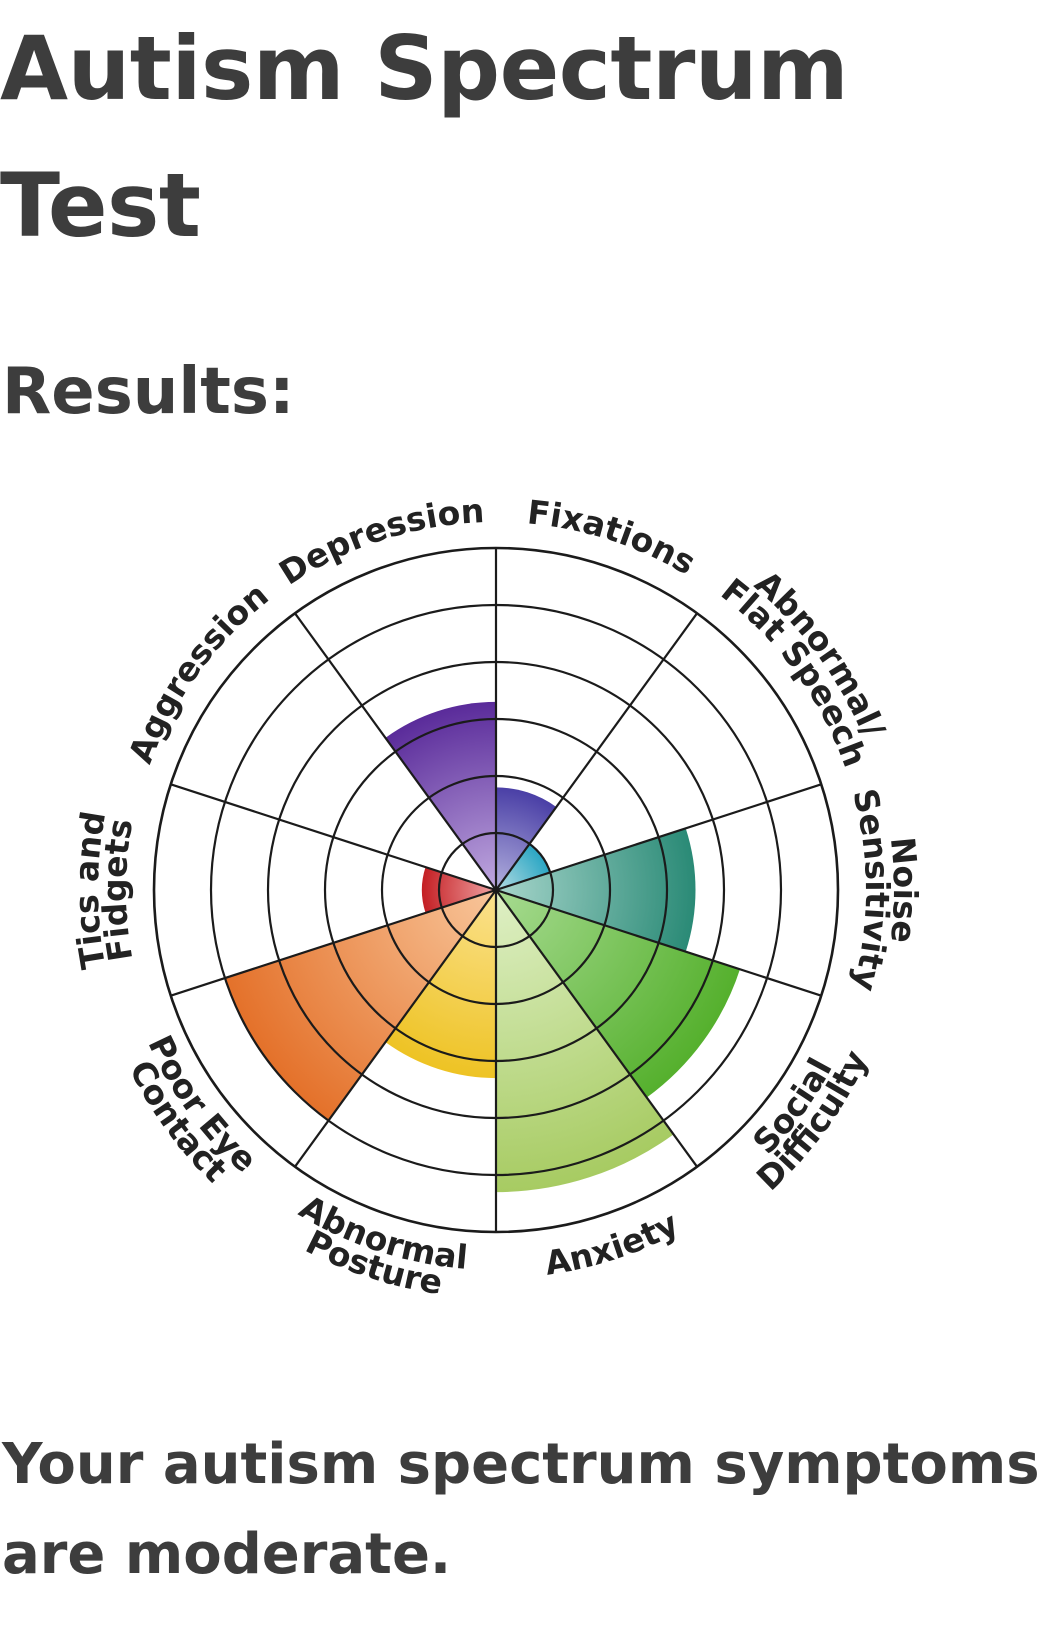 The height and width of the screenshot is (1633, 1057). I want to click on label-line: Sensitivity, so click(871, 890).